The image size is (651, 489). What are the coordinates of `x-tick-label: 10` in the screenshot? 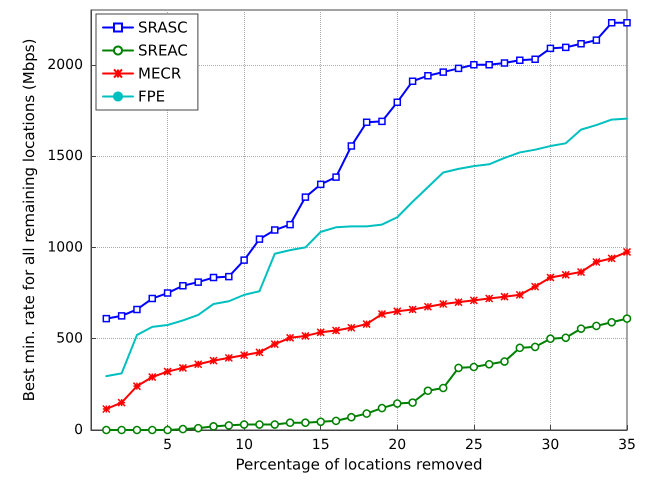 It's located at (244, 445).